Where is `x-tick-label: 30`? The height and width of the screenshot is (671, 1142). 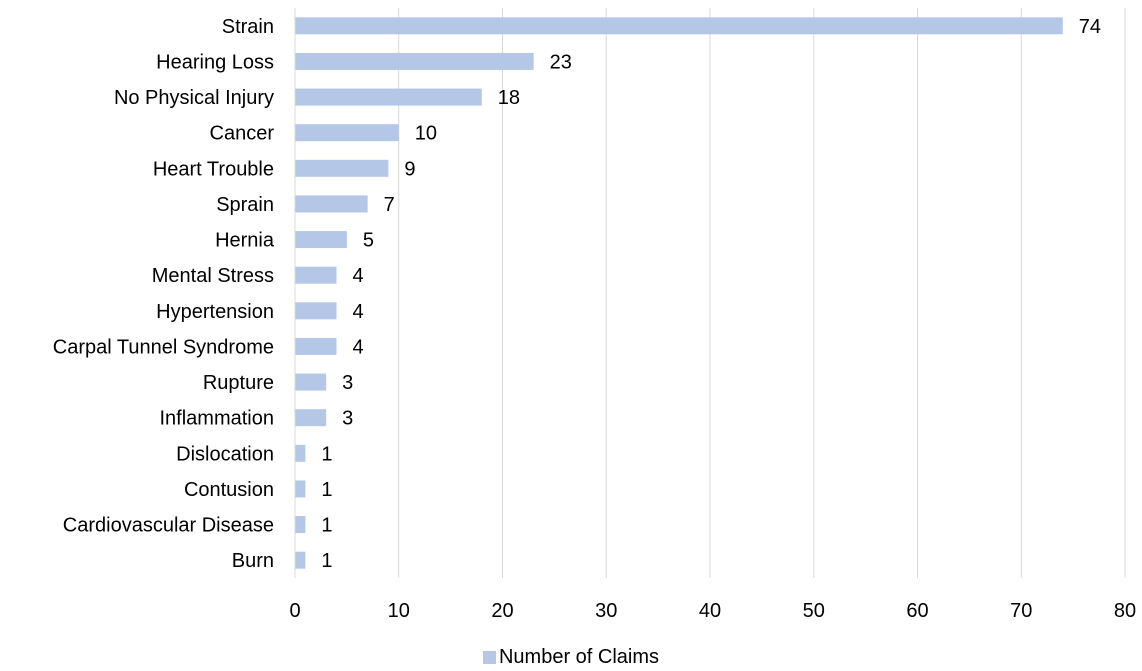 x-tick-label: 30 is located at coordinates (606, 611).